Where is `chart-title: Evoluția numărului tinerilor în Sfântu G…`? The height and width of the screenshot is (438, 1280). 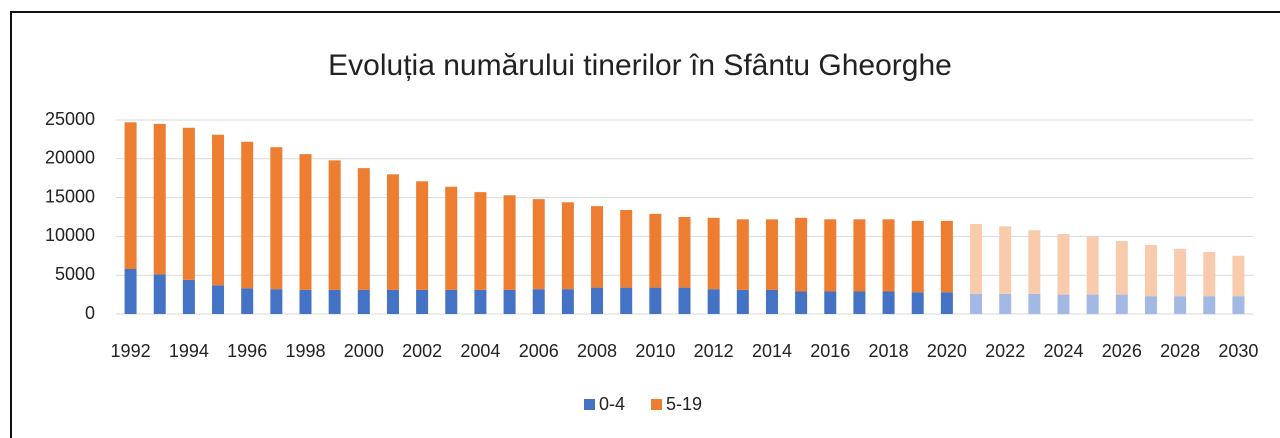 chart-title: Evoluția numărului tinerilor în Sfântu G… is located at coordinates (640, 65).